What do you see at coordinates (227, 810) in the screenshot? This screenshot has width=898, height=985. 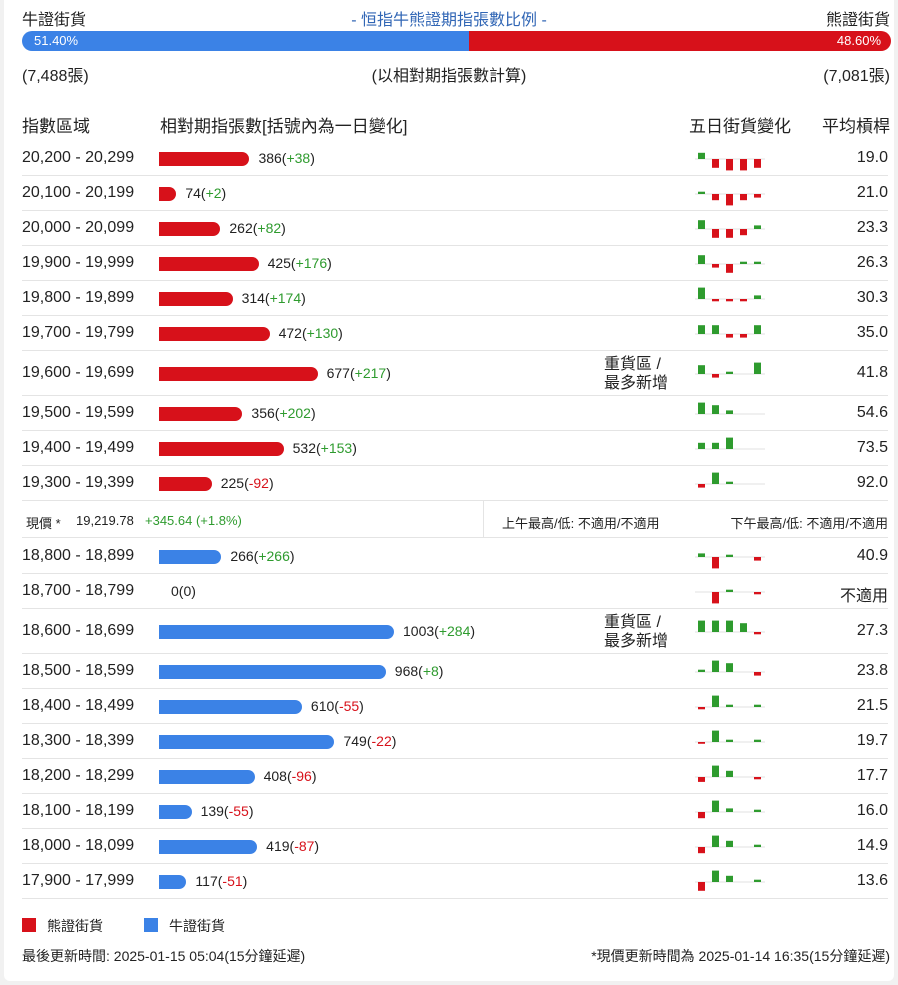 I see `contracts-value: 139(-55)` at bounding box center [227, 810].